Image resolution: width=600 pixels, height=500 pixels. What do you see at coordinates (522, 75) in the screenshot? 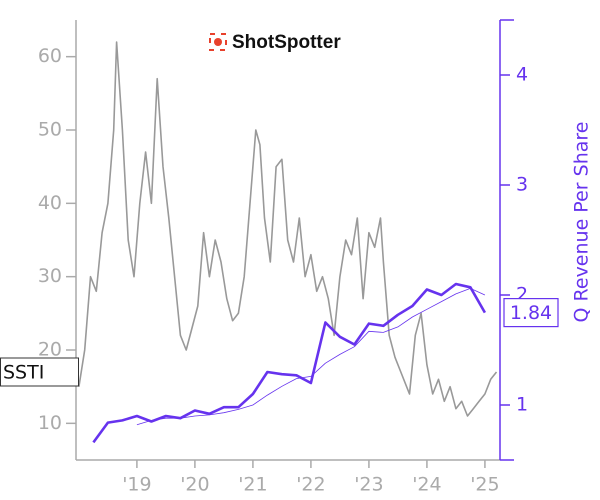
I see `y2-tick-label: 4` at bounding box center [522, 75].